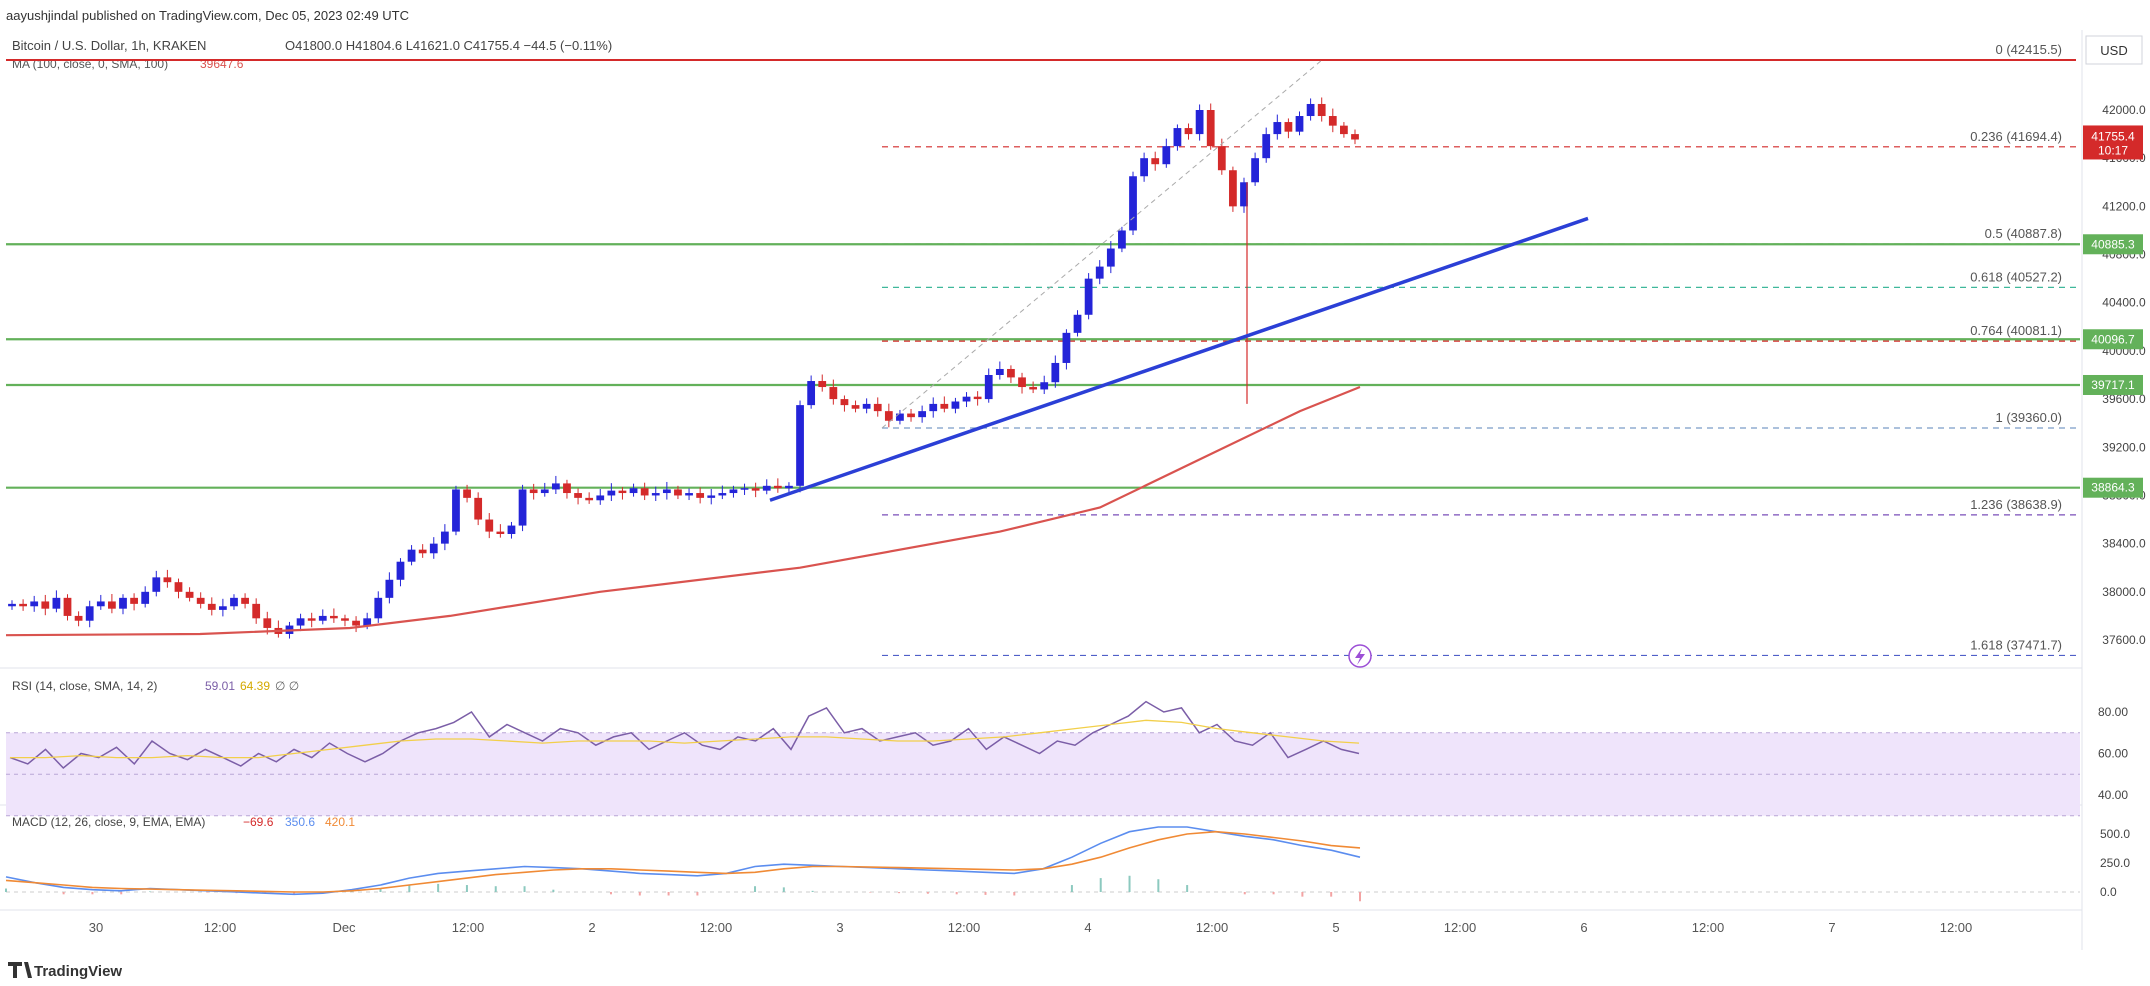 This screenshot has height=986, width=2150. I want to click on last-price-badge, so click(2113, 142).